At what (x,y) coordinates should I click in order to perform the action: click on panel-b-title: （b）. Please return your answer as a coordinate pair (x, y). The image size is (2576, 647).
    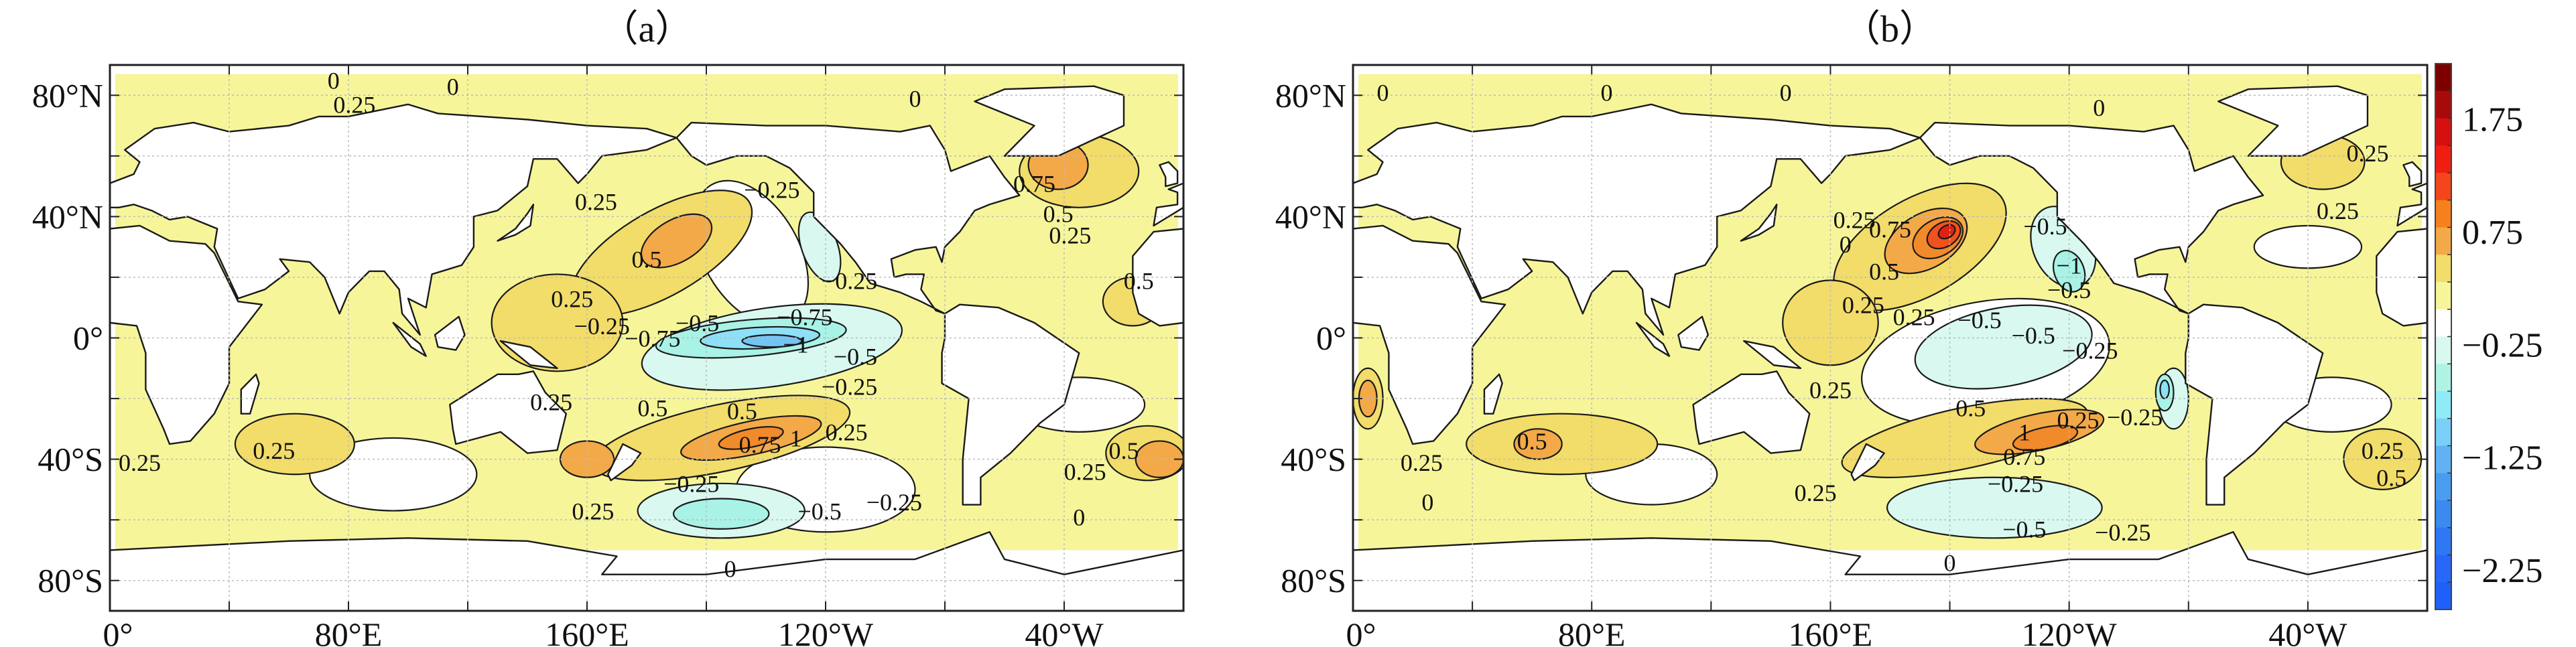
    Looking at the image, I should click on (1890, 29).